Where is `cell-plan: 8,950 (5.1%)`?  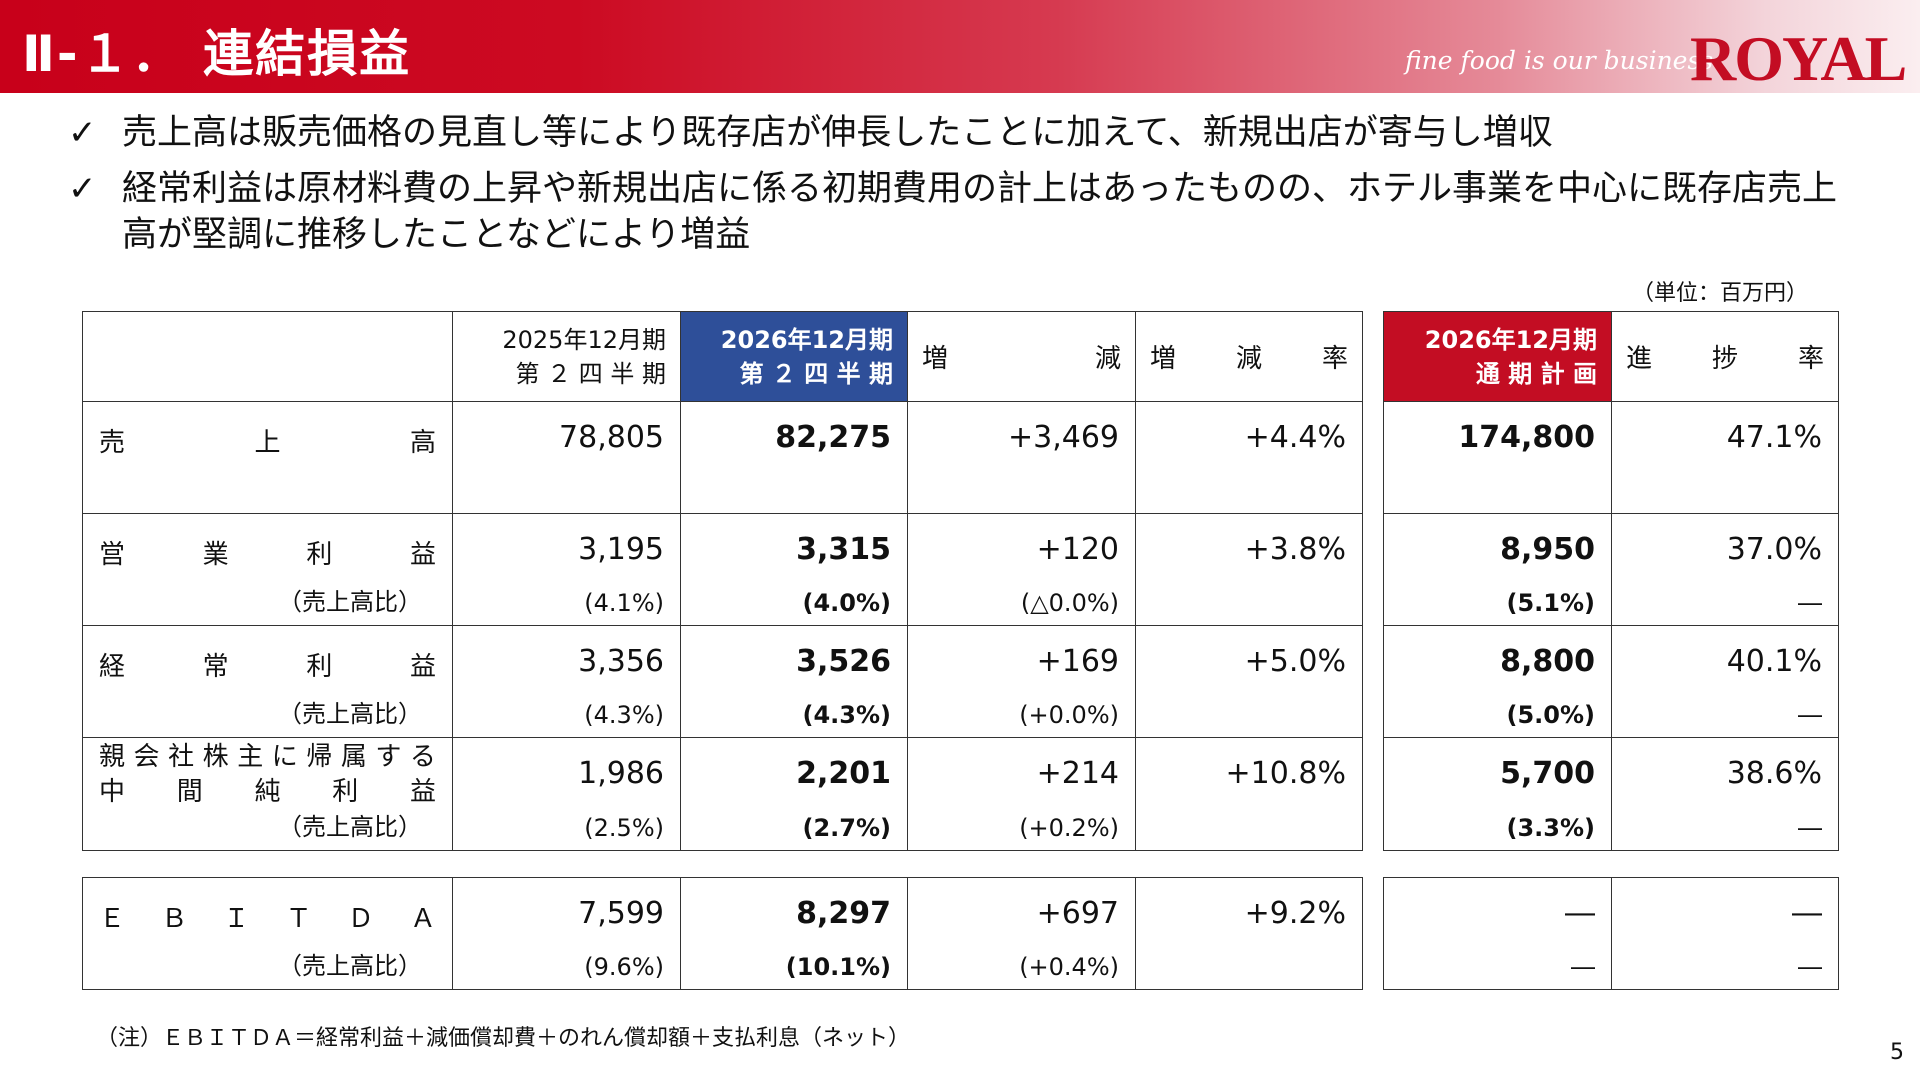 cell-plan: 8,950 (5.1%) is located at coordinates (1497, 569).